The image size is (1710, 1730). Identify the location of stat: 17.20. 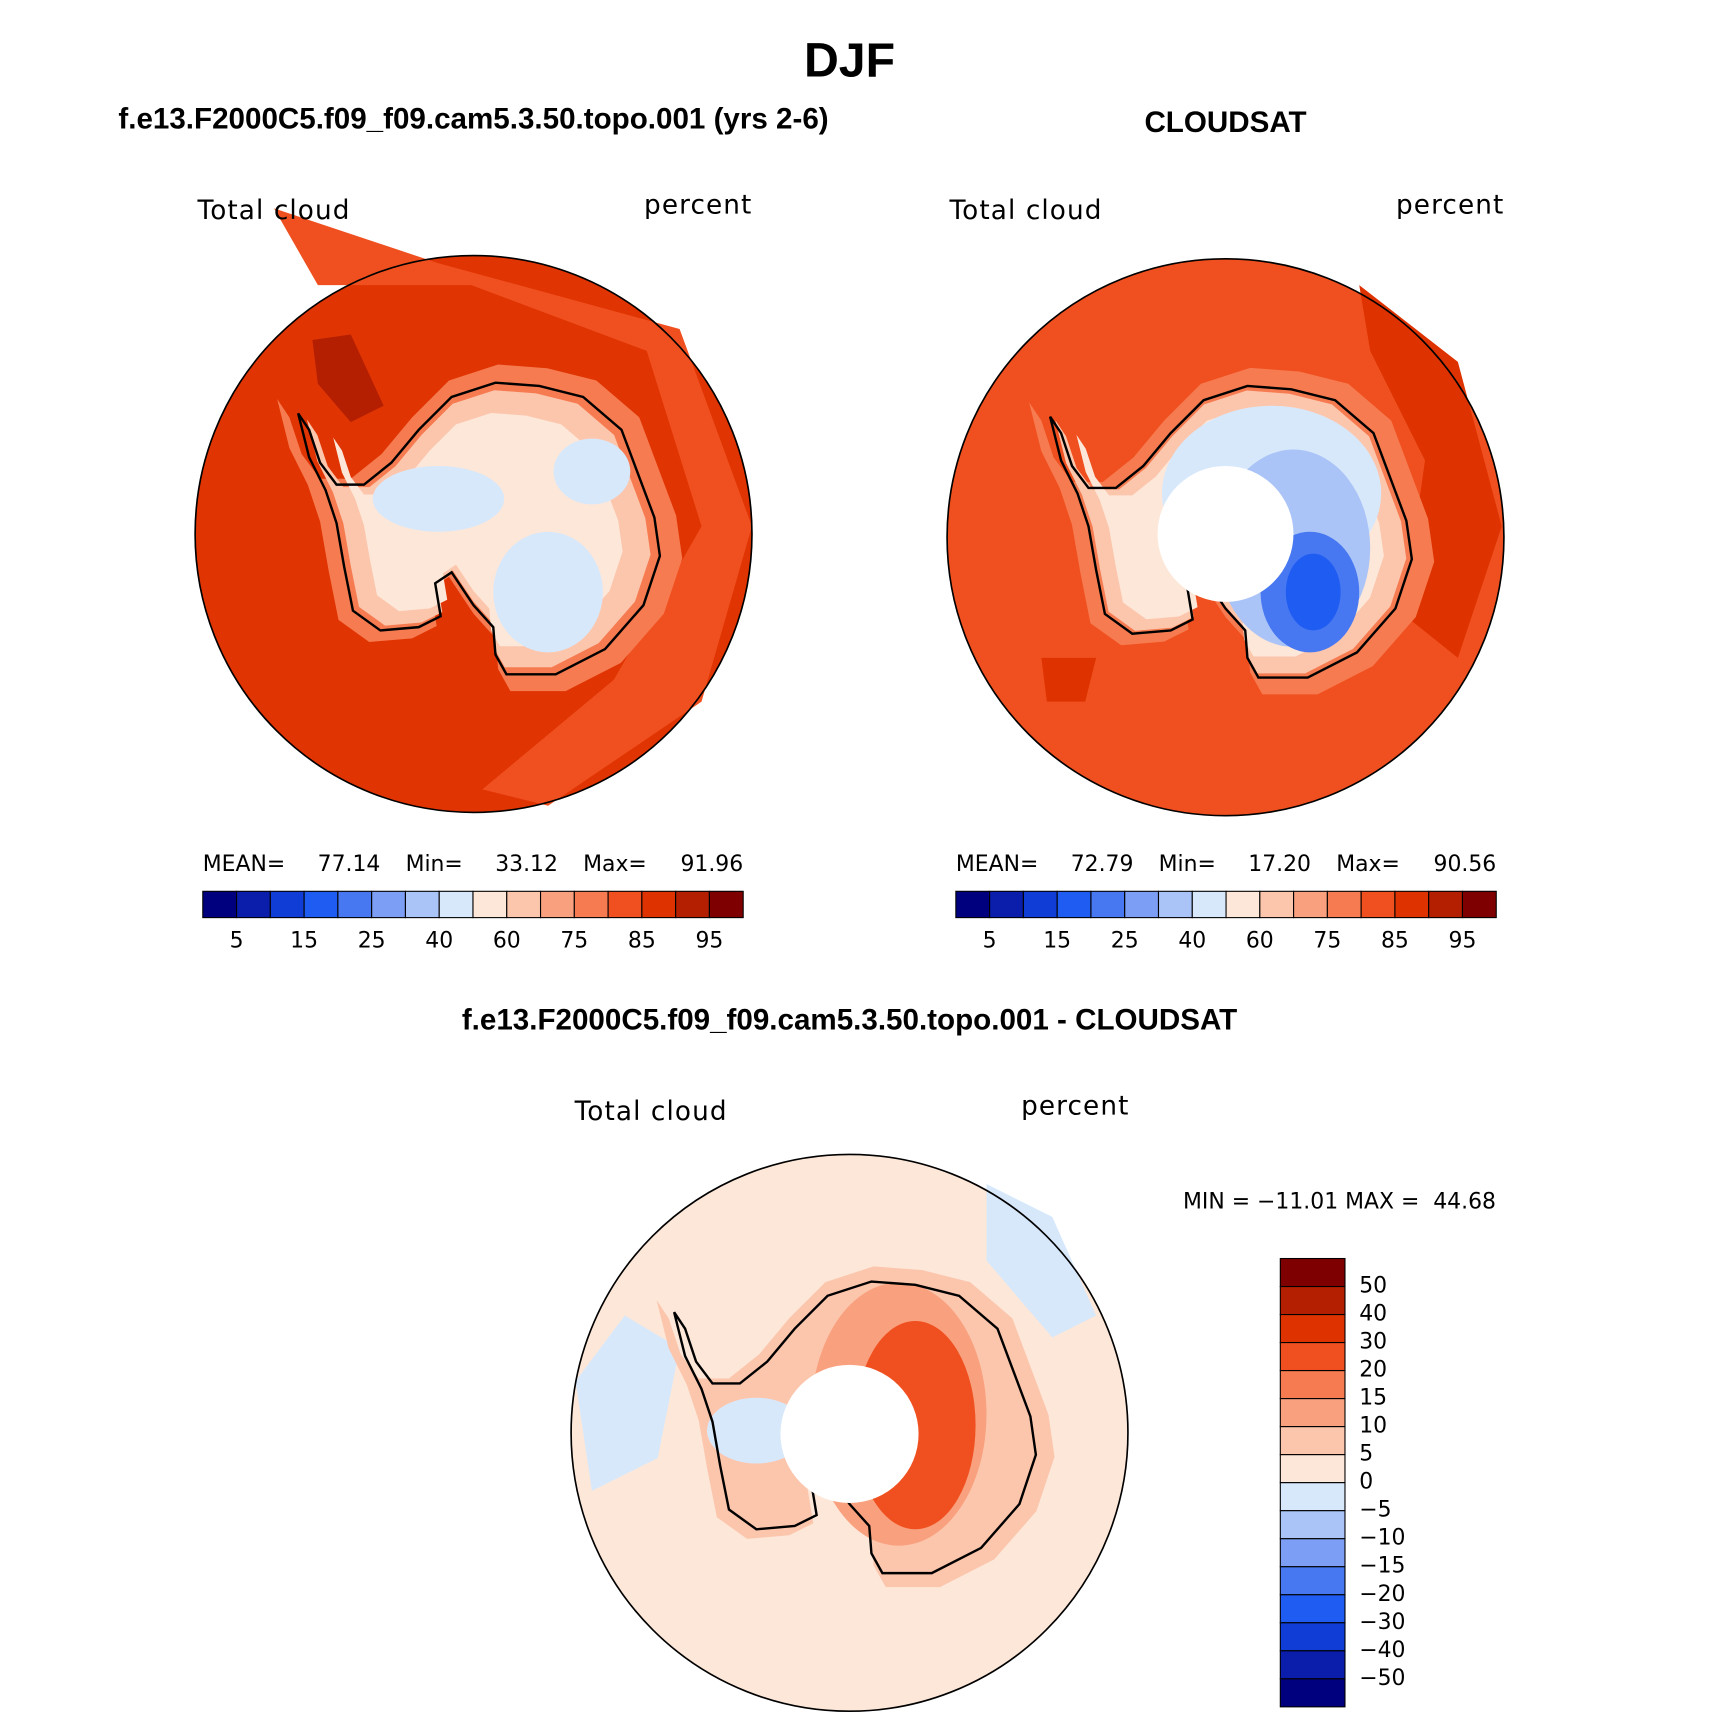
(1279, 864).